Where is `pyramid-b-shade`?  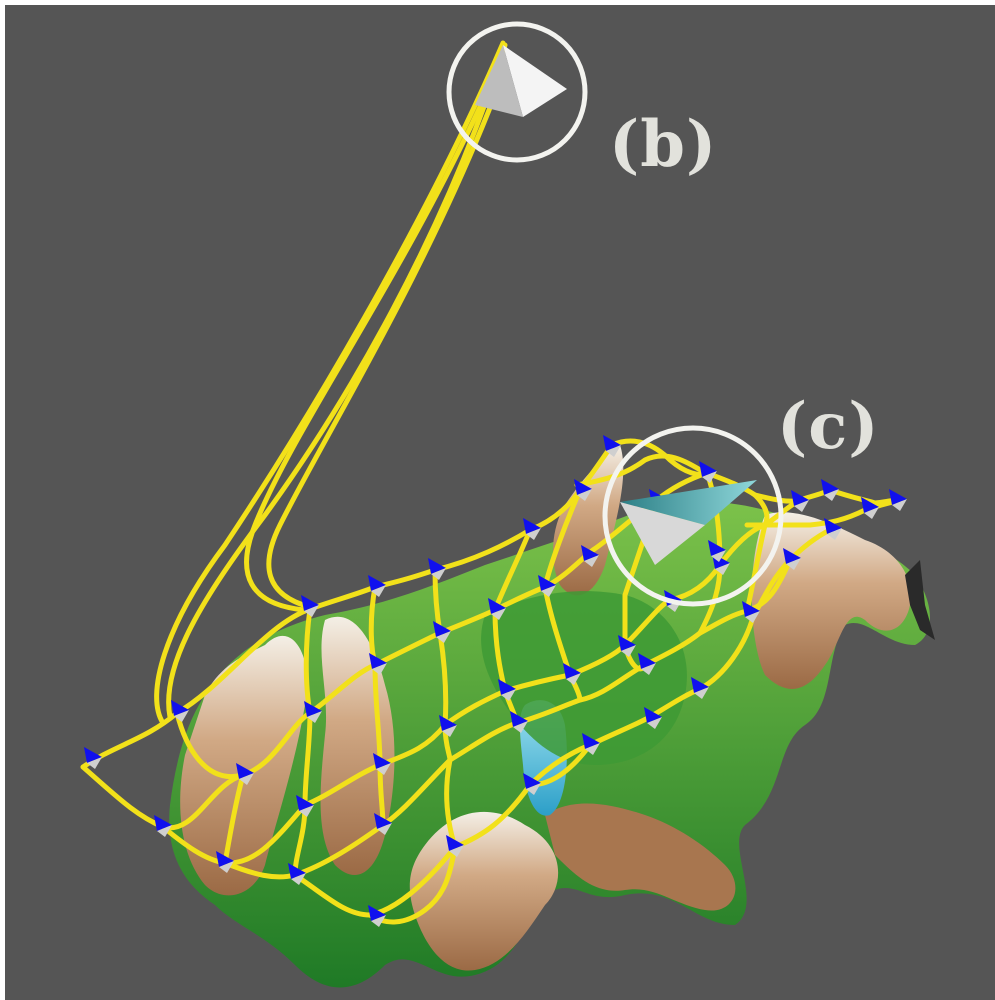 pyramid-b-shade is located at coordinates (499, 81).